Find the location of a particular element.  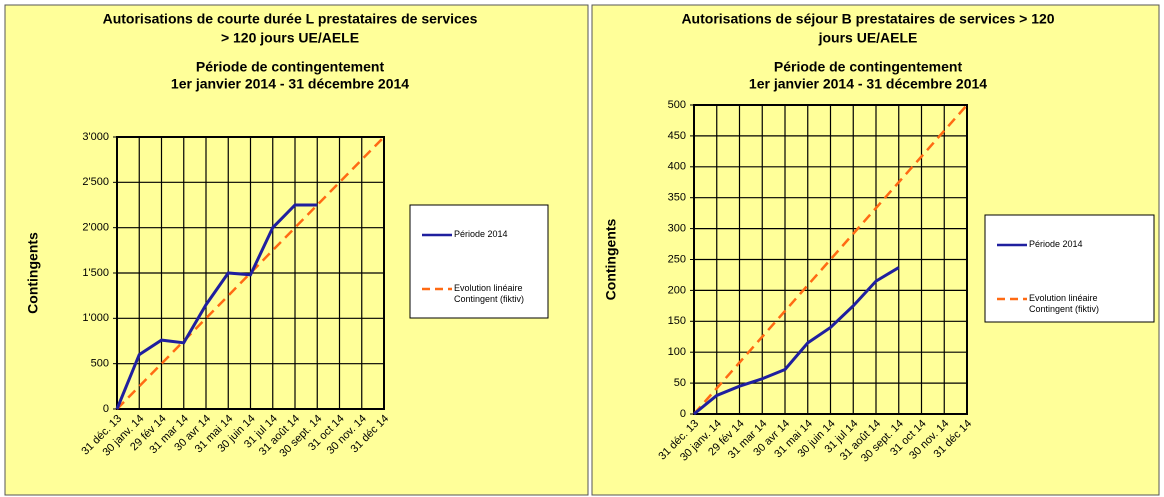

y-tick-label: 1'000 is located at coordinates (95, 318).